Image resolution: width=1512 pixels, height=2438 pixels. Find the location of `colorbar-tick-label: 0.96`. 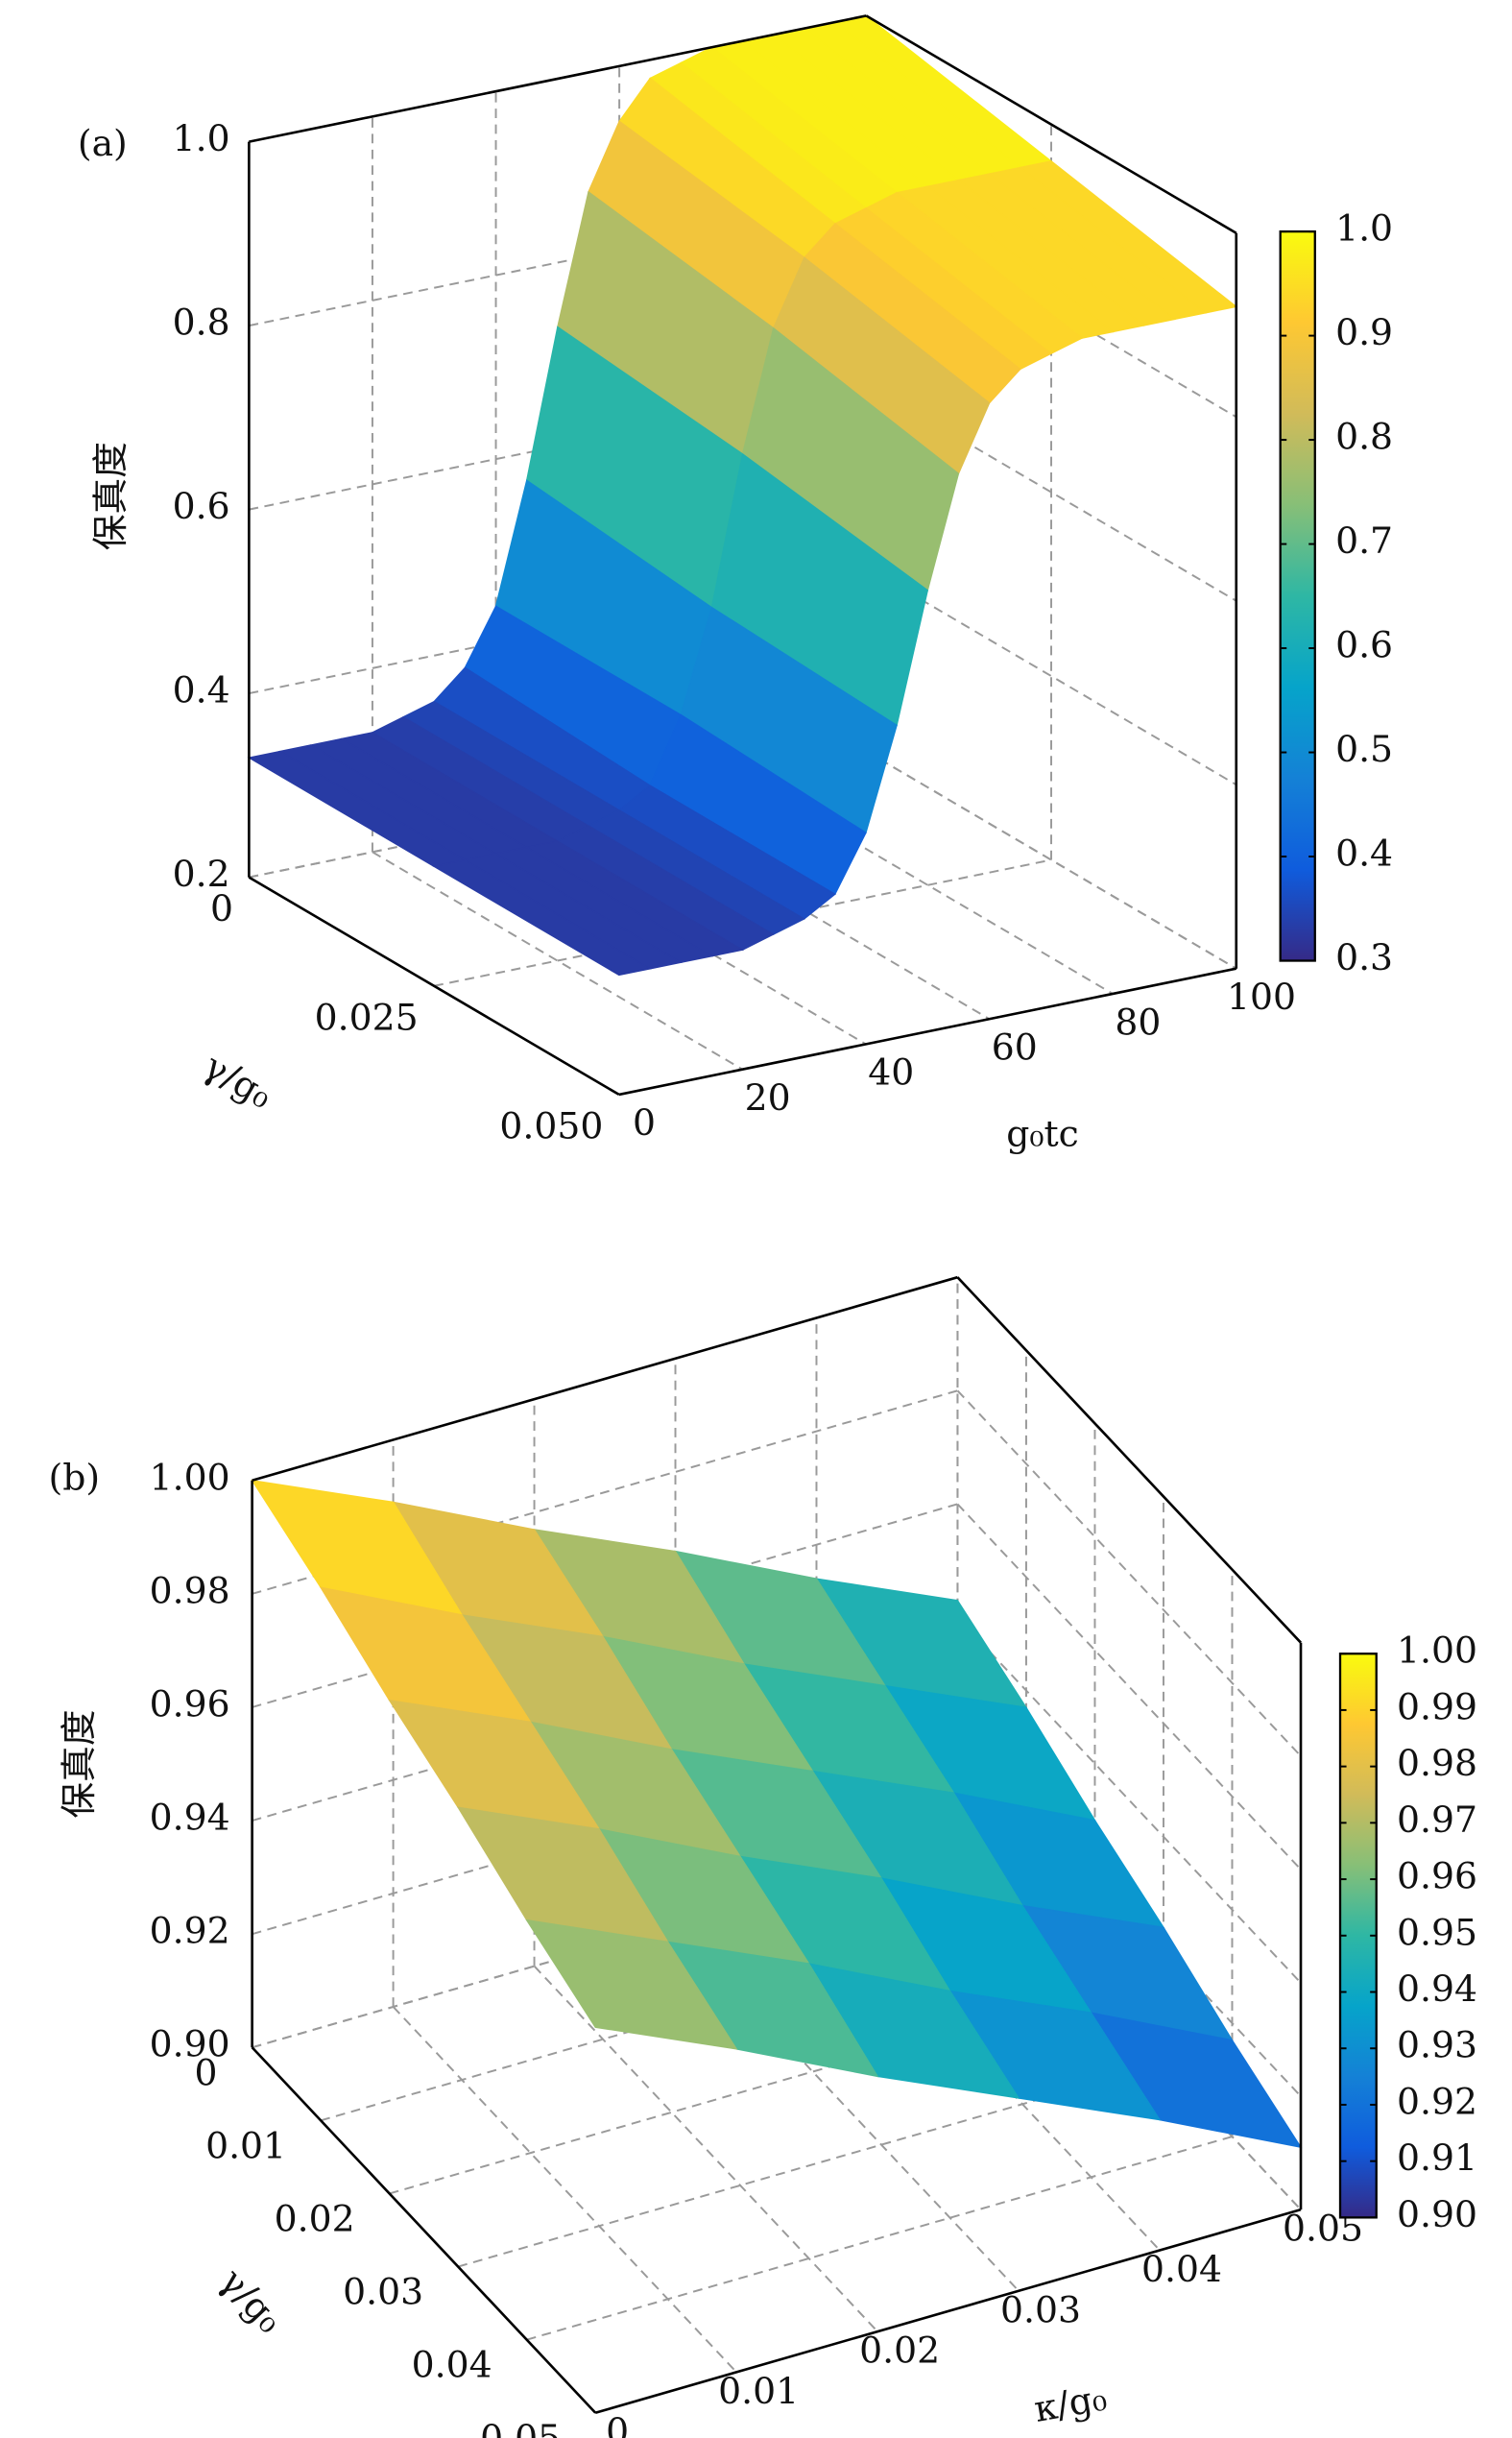

colorbar-tick-label: 0.96 is located at coordinates (1437, 1876).